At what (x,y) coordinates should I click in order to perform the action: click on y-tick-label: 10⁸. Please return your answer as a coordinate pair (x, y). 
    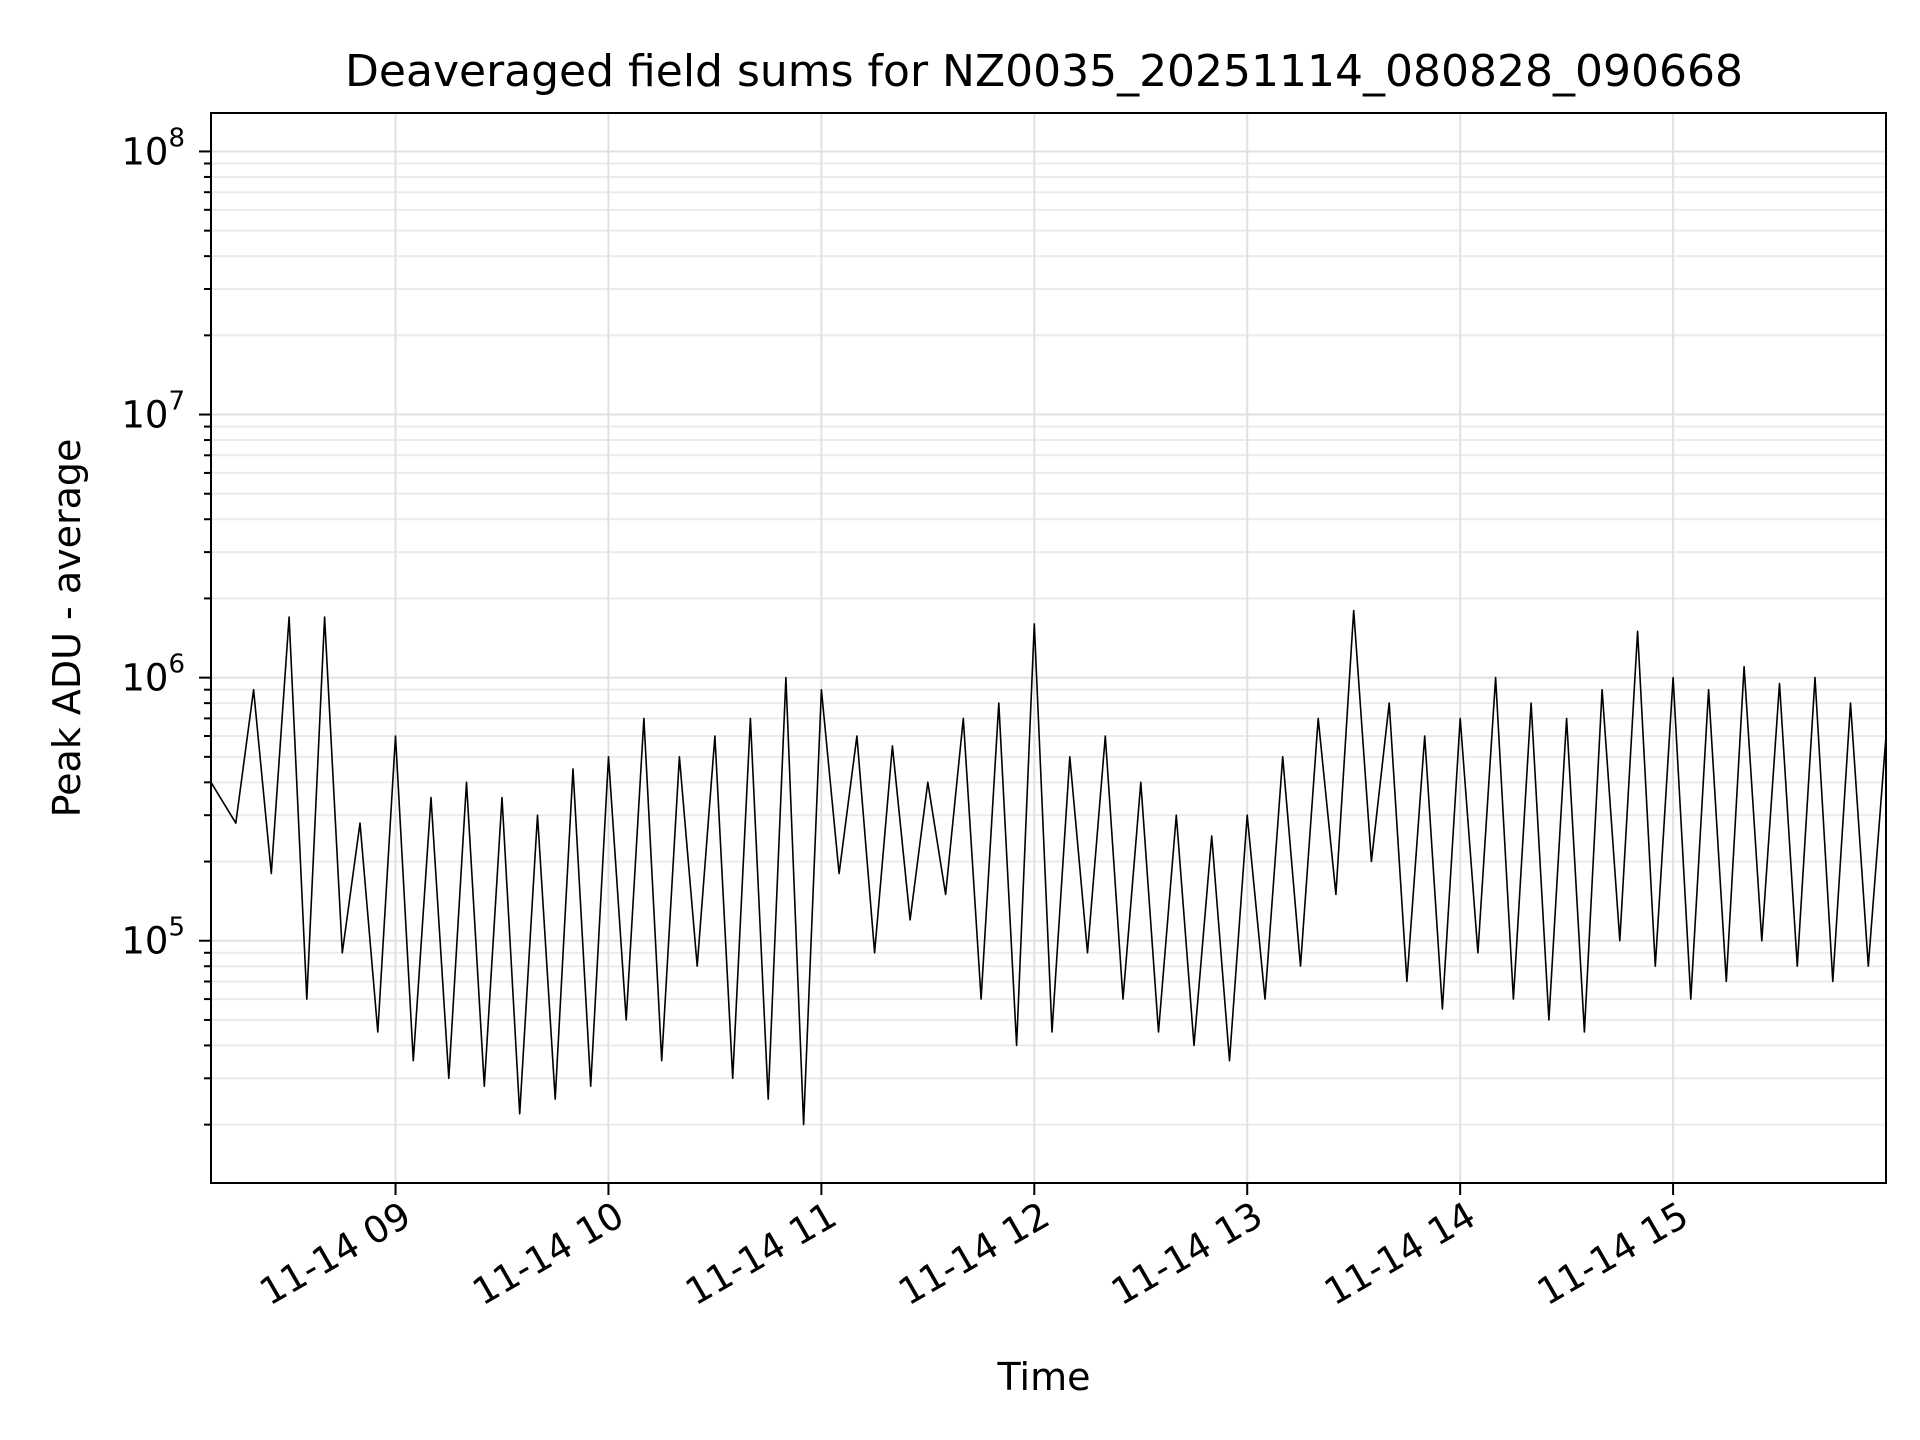
    Looking at the image, I should click on (153, 148).